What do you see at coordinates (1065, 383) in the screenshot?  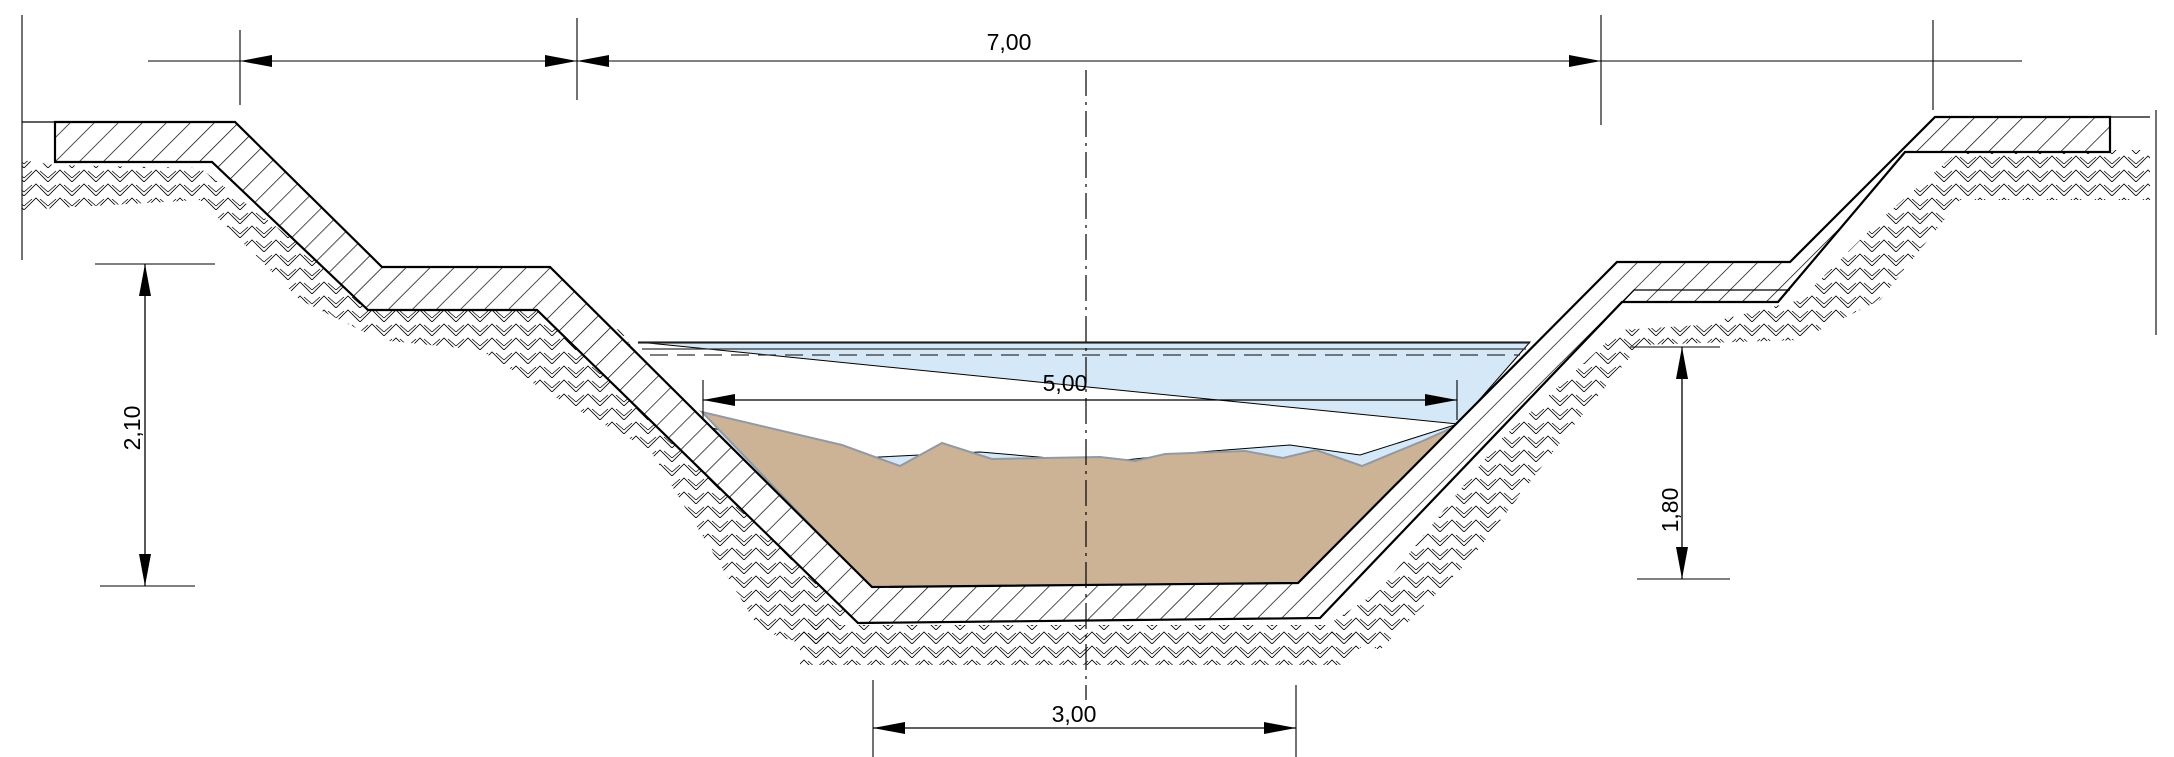 I see `dim-label-water-width: 5,00` at bounding box center [1065, 383].